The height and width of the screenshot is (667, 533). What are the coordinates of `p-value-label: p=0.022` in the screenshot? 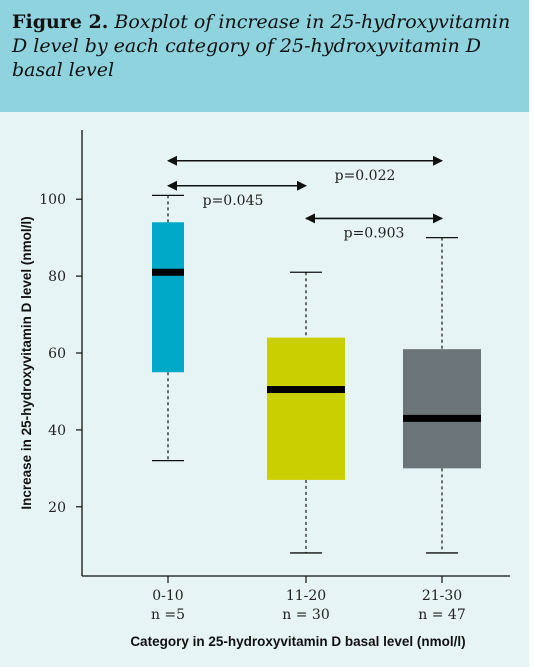 It's located at (365, 176).